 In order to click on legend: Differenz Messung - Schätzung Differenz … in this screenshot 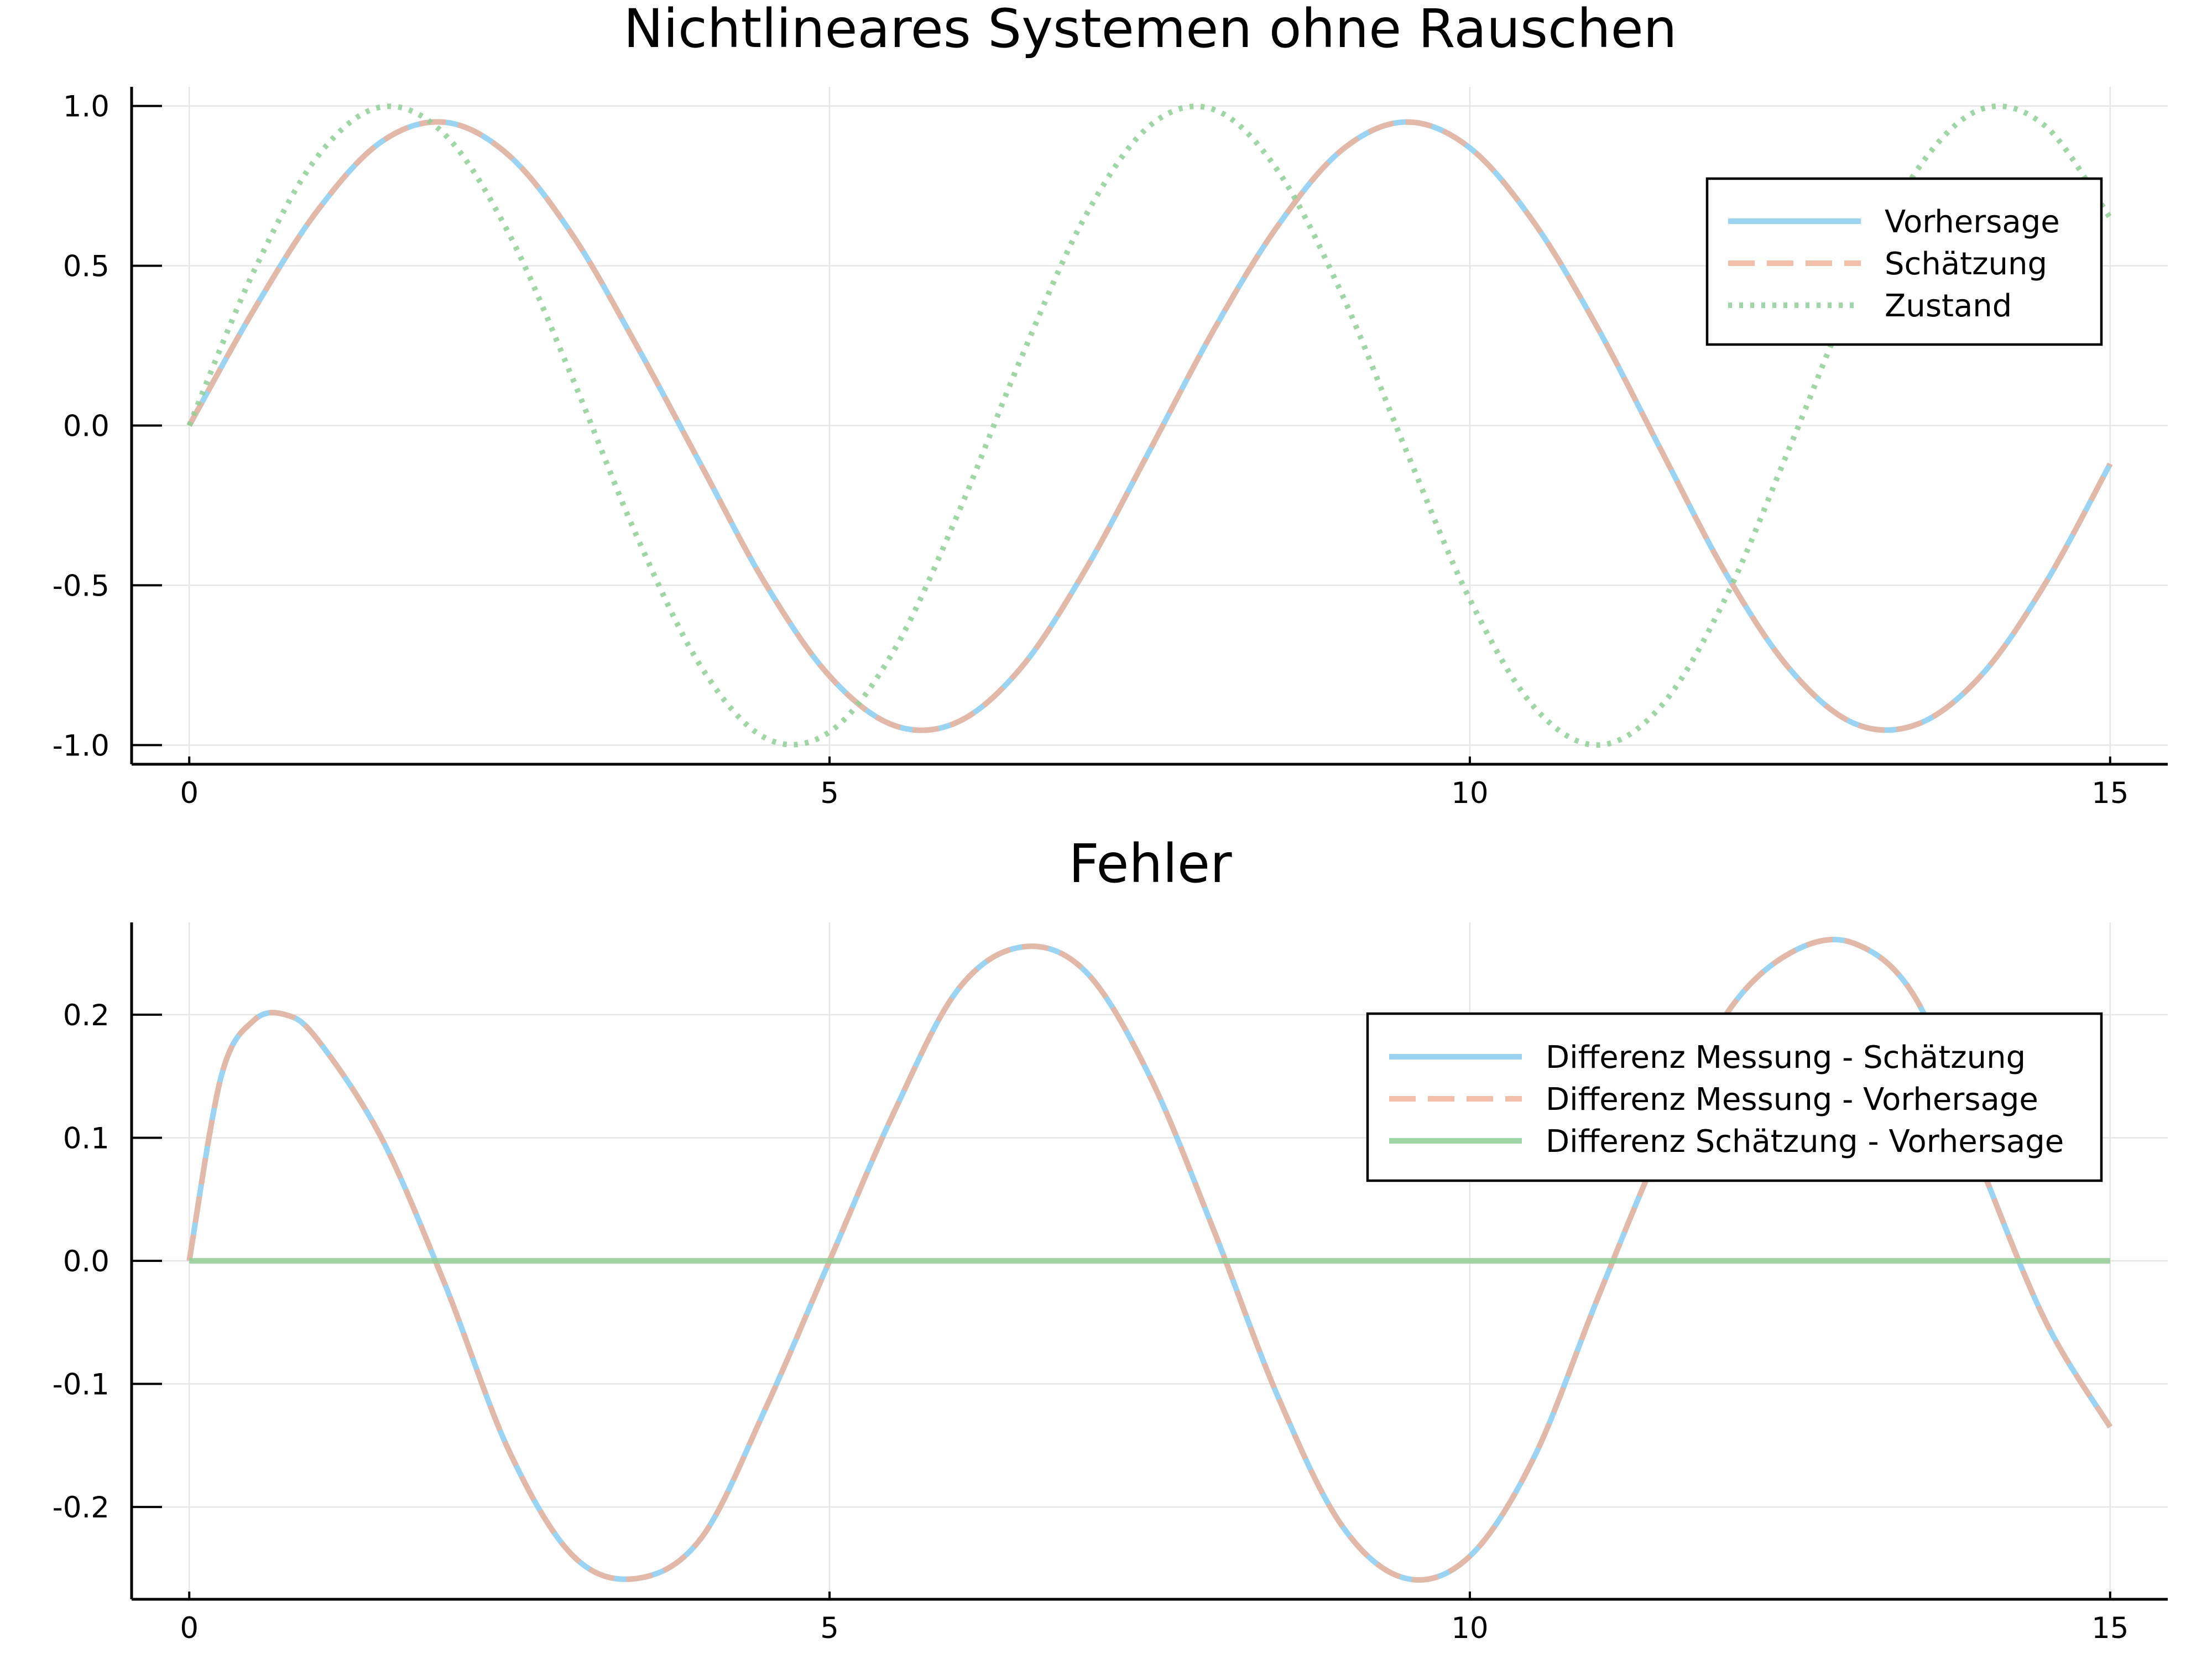, I will do `click(1735, 1097)`.